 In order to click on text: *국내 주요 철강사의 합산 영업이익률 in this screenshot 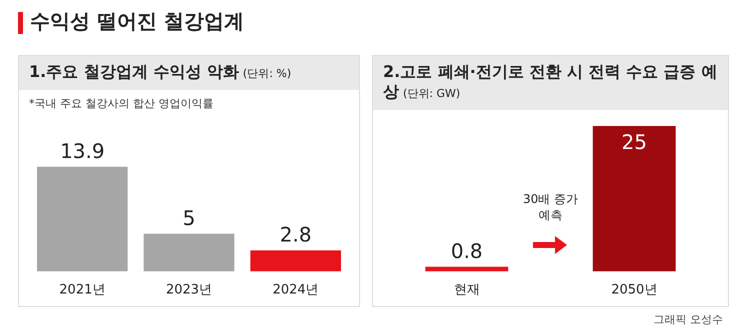, I will do `click(121, 103)`.